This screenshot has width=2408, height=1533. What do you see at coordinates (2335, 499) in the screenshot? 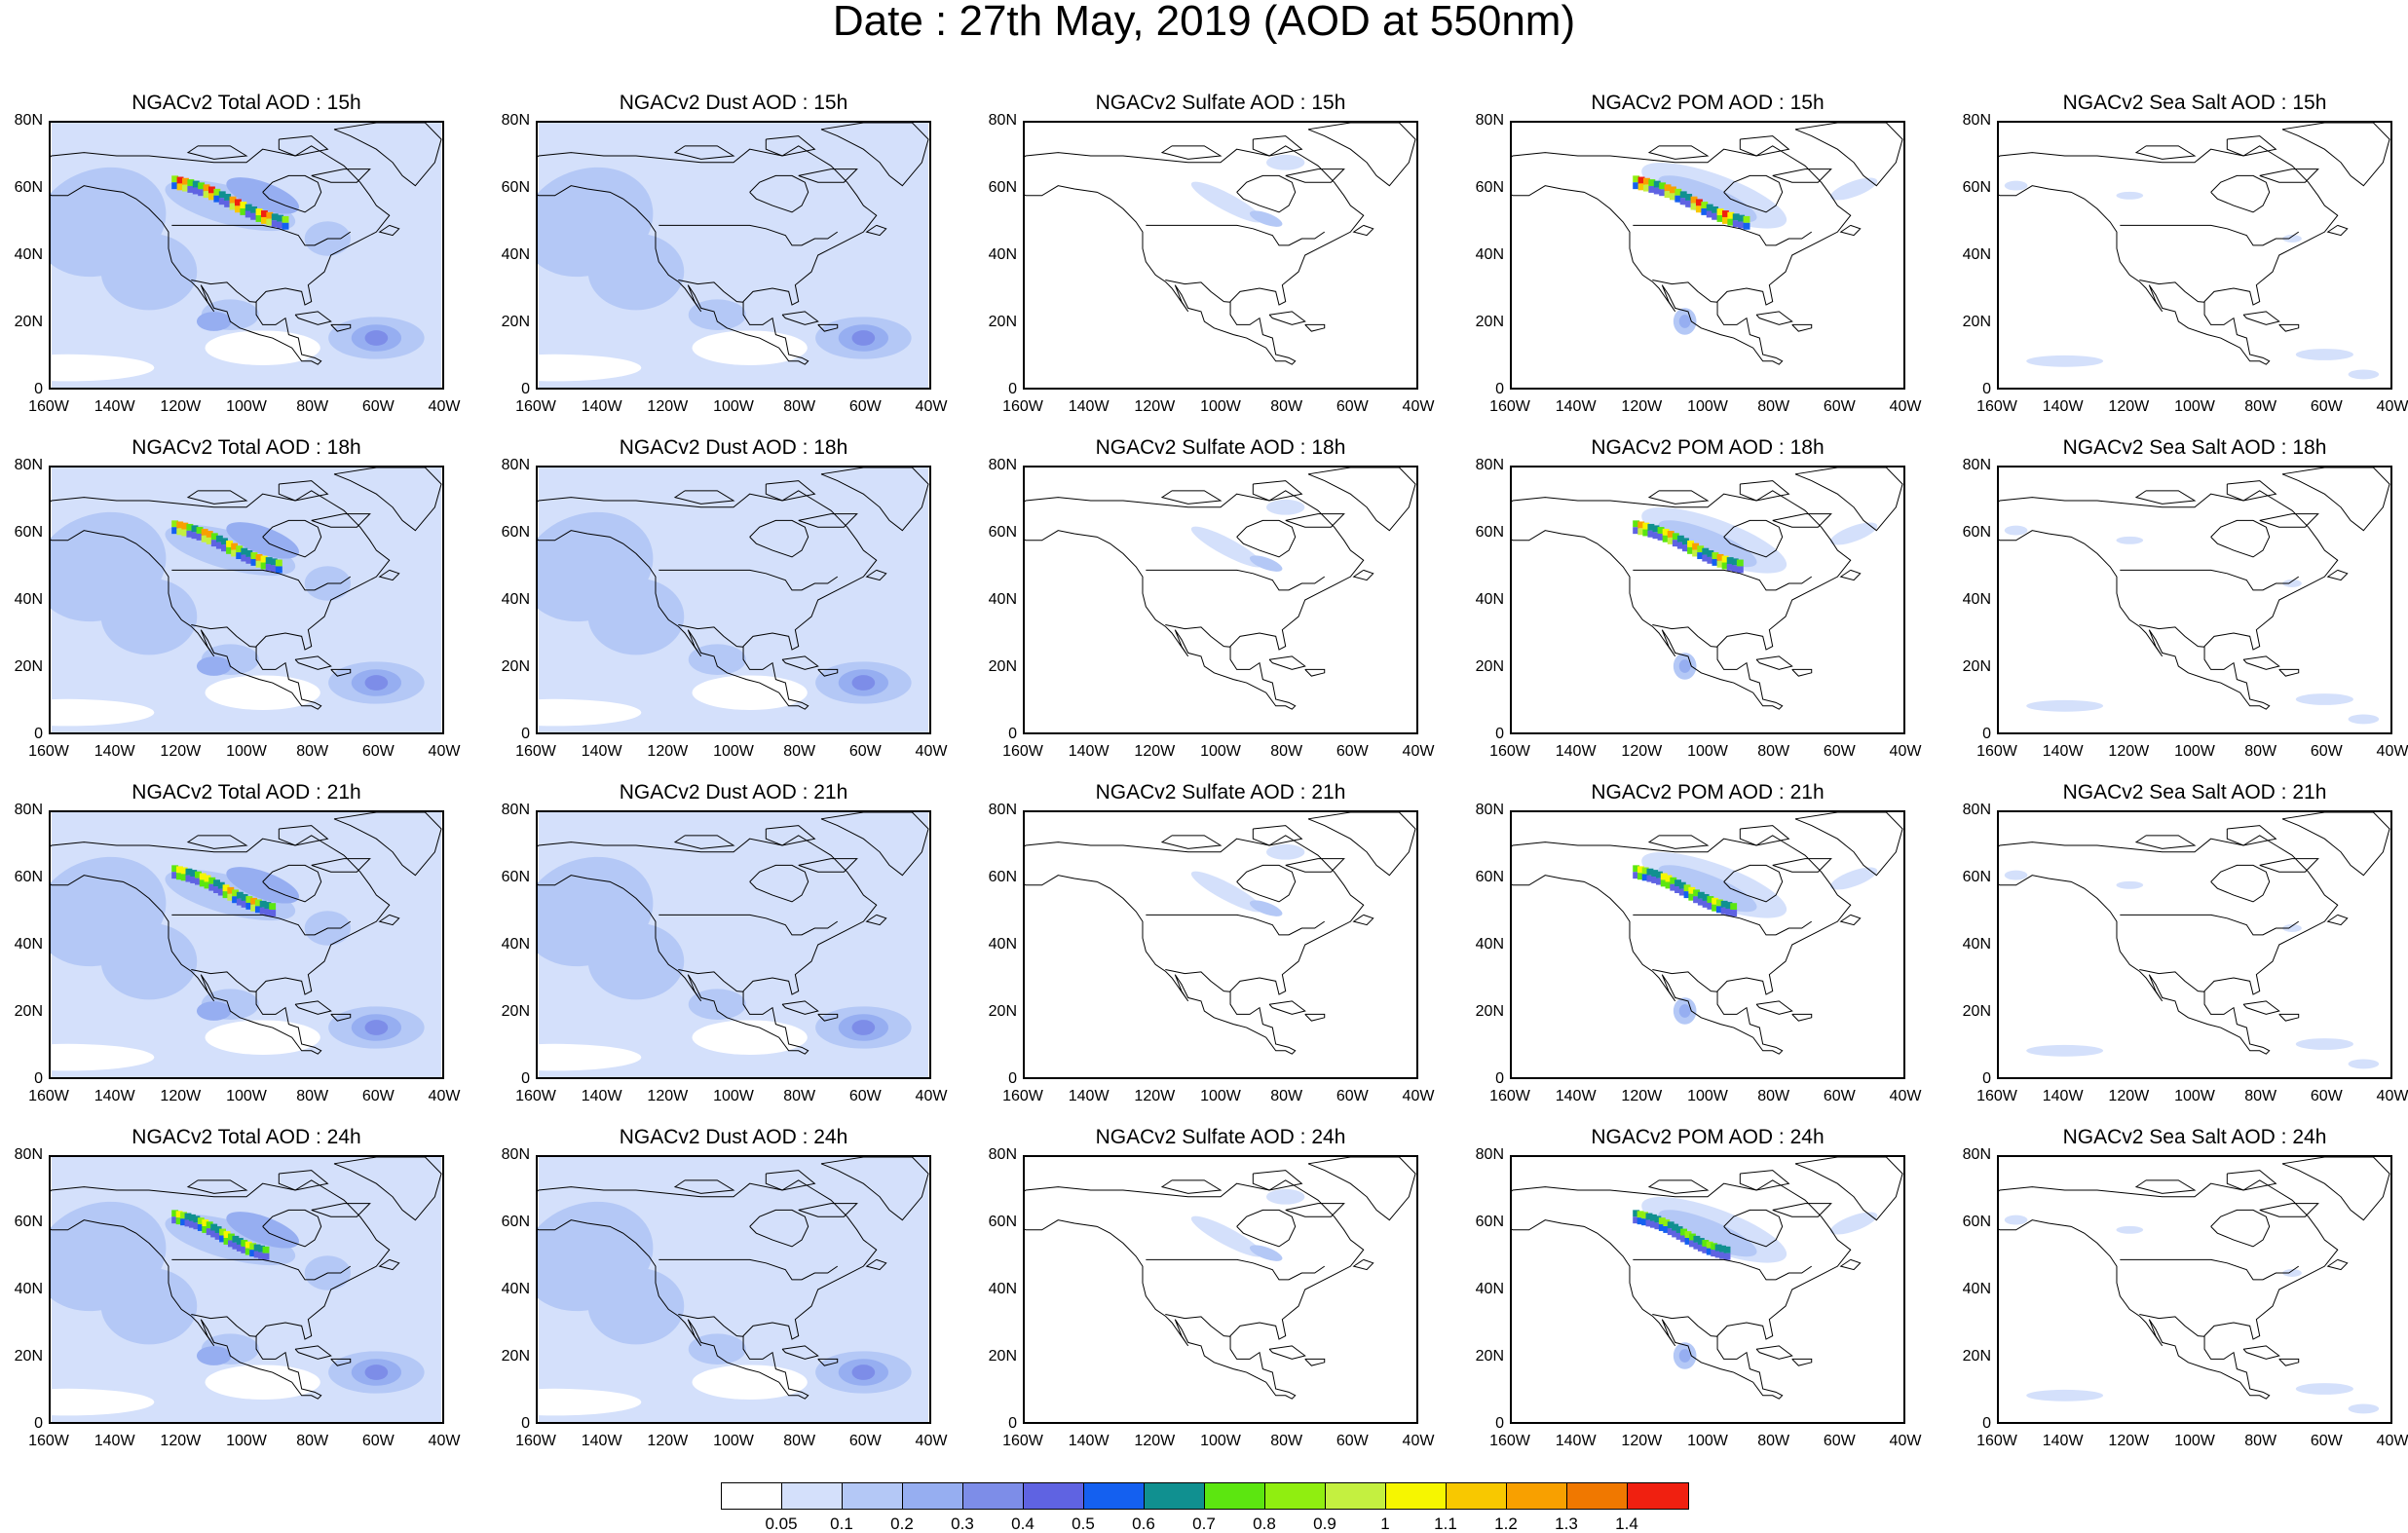
I see `greenland-coast` at bounding box center [2335, 499].